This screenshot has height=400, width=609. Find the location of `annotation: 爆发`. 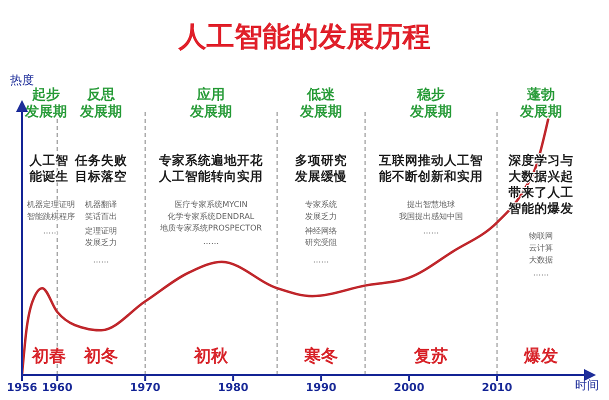

annotation: 爆发 is located at coordinates (540, 356).